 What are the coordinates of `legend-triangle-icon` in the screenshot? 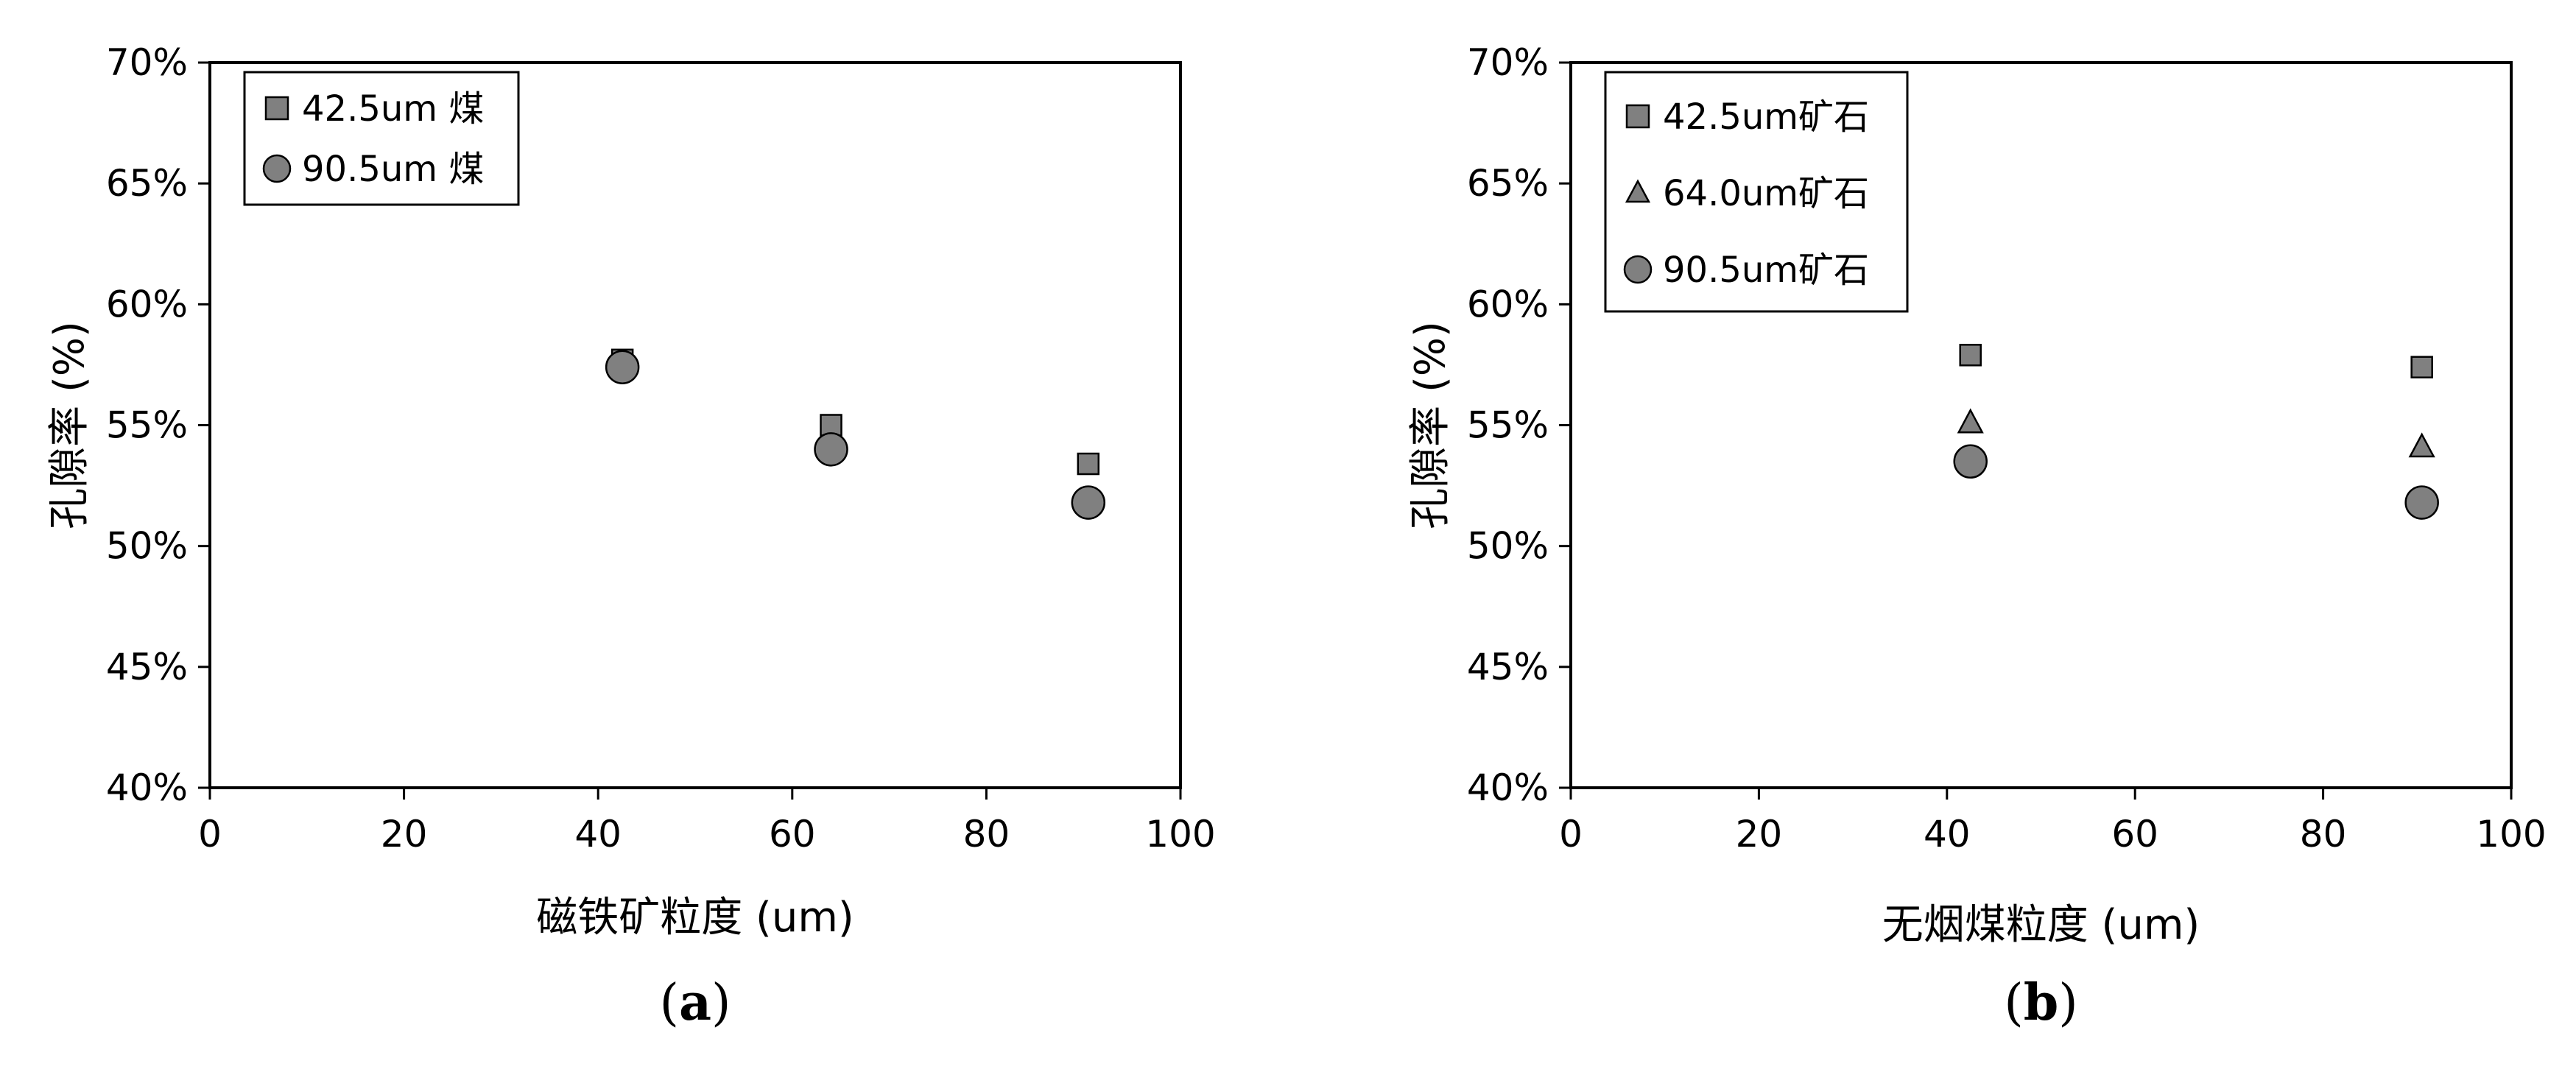 It's located at (1638, 191).